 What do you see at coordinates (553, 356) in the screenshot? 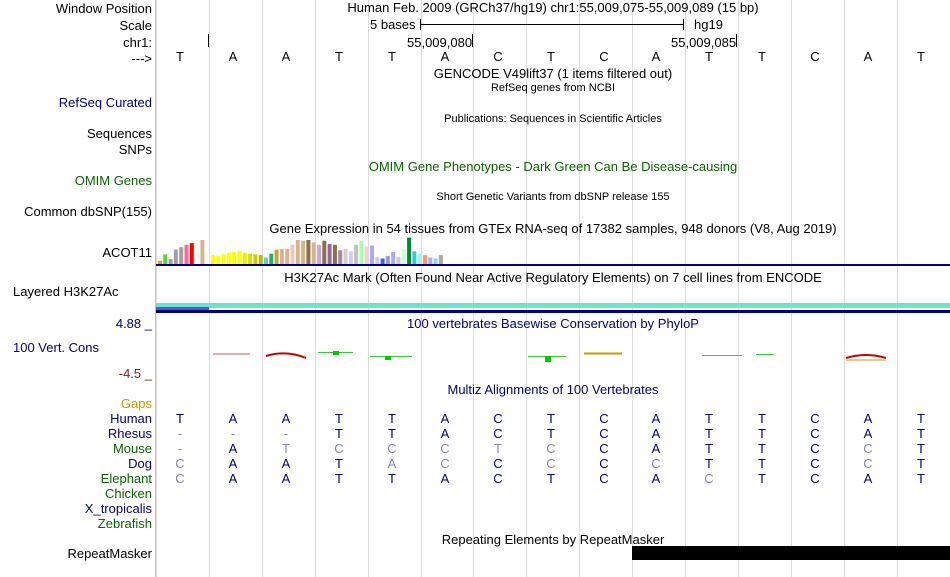
I see `phylop-plot` at bounding box center [553, 356].